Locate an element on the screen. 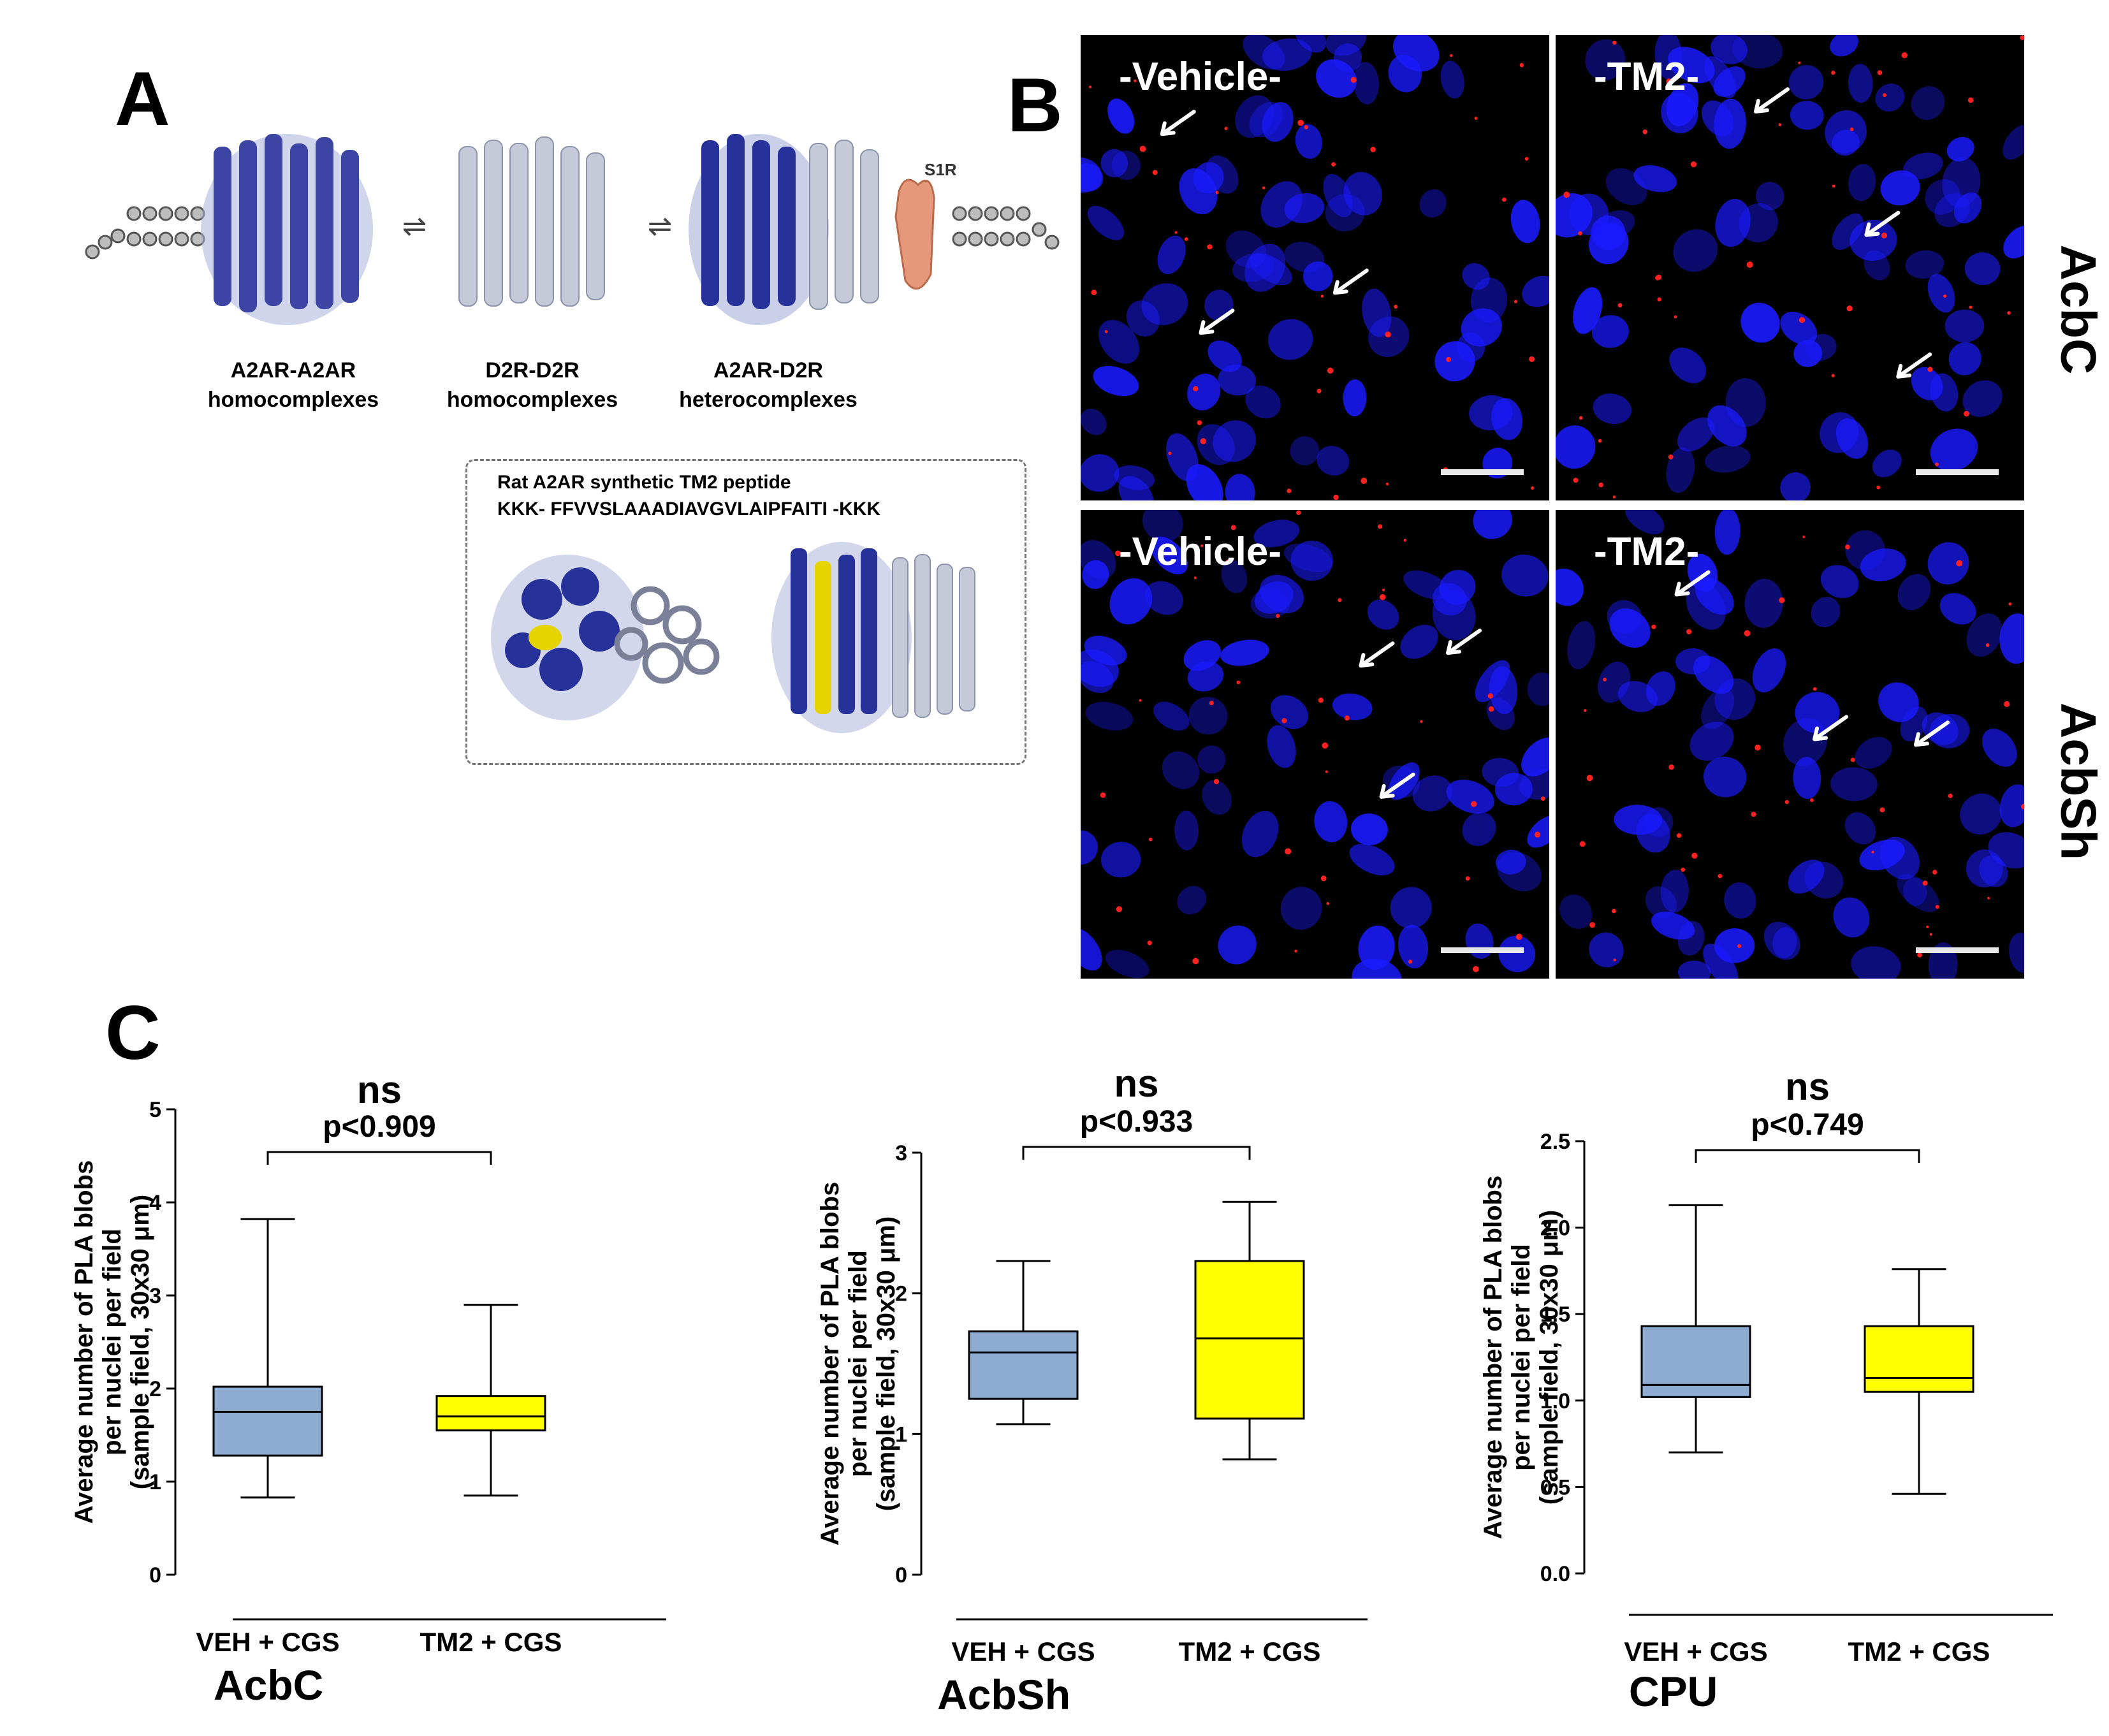 This screenshot has height=1736, width=2109. scale-bar is located at coordinates (1482, 472).